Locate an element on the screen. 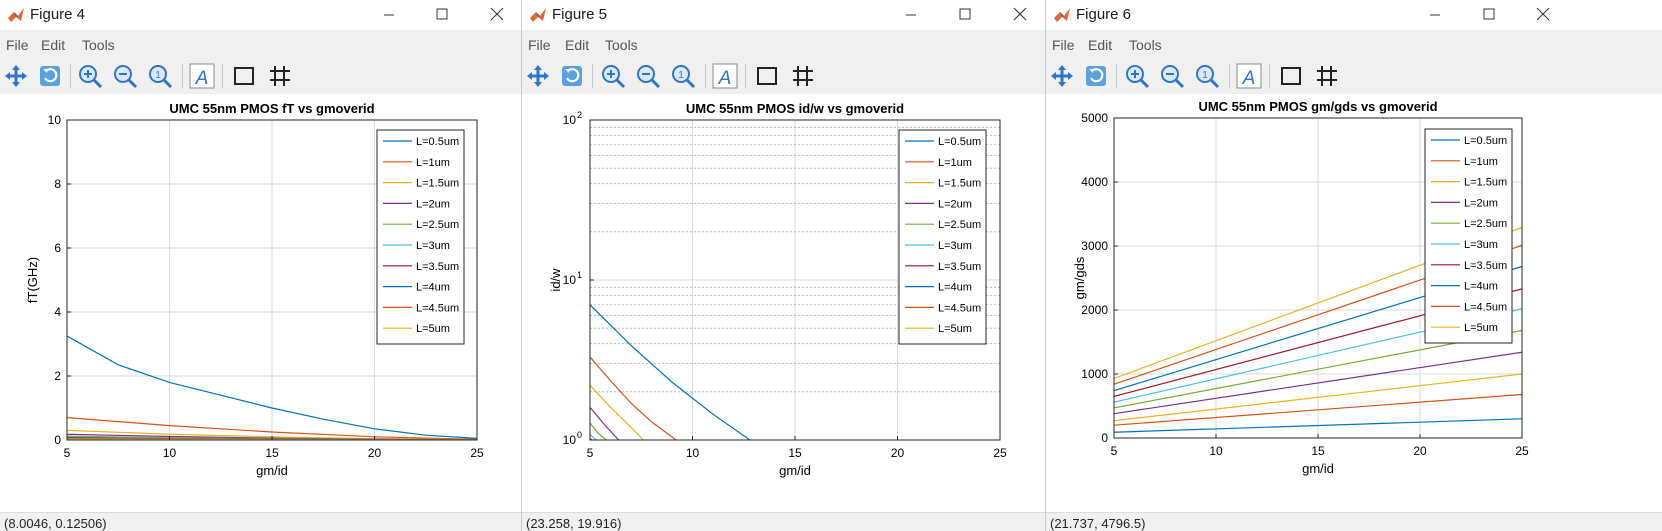 This screenshot has width=1662, height=531. legend-label: L=3.5um is located at coordinates (959, 267).